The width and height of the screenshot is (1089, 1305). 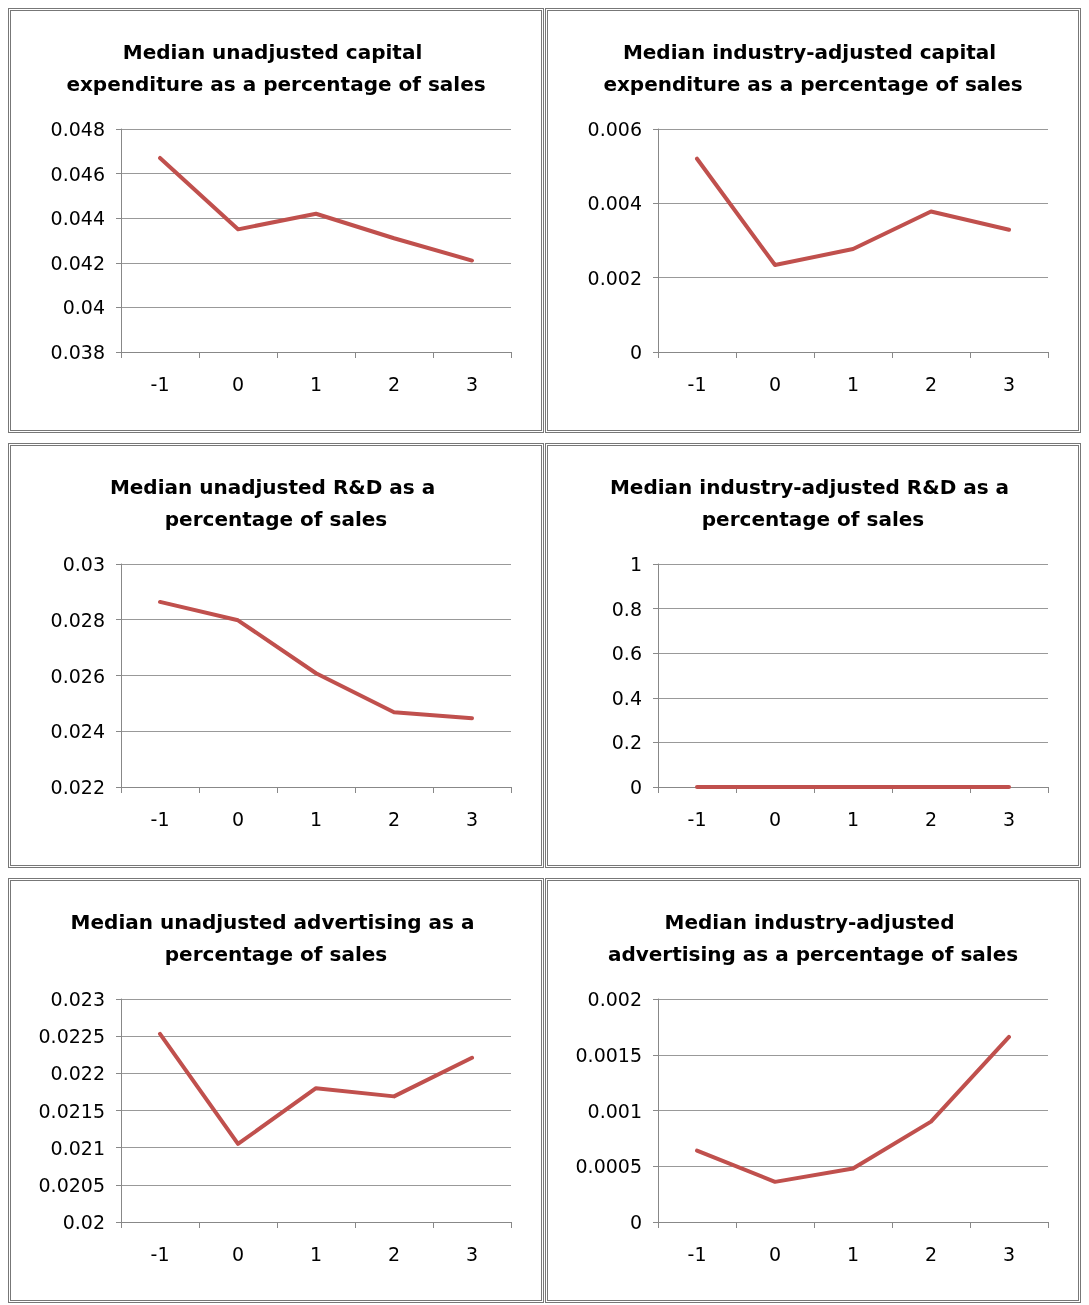 I want to click on y-tick-label: 1, so click(x=635, y=564).